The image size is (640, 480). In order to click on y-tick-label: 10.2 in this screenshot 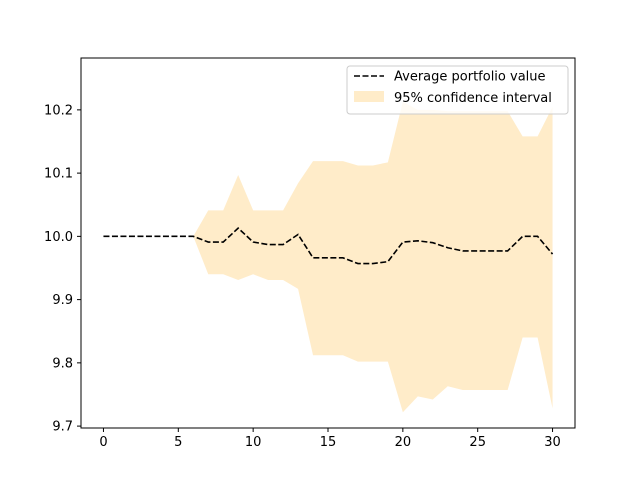, I will do `click(58, 110)`.